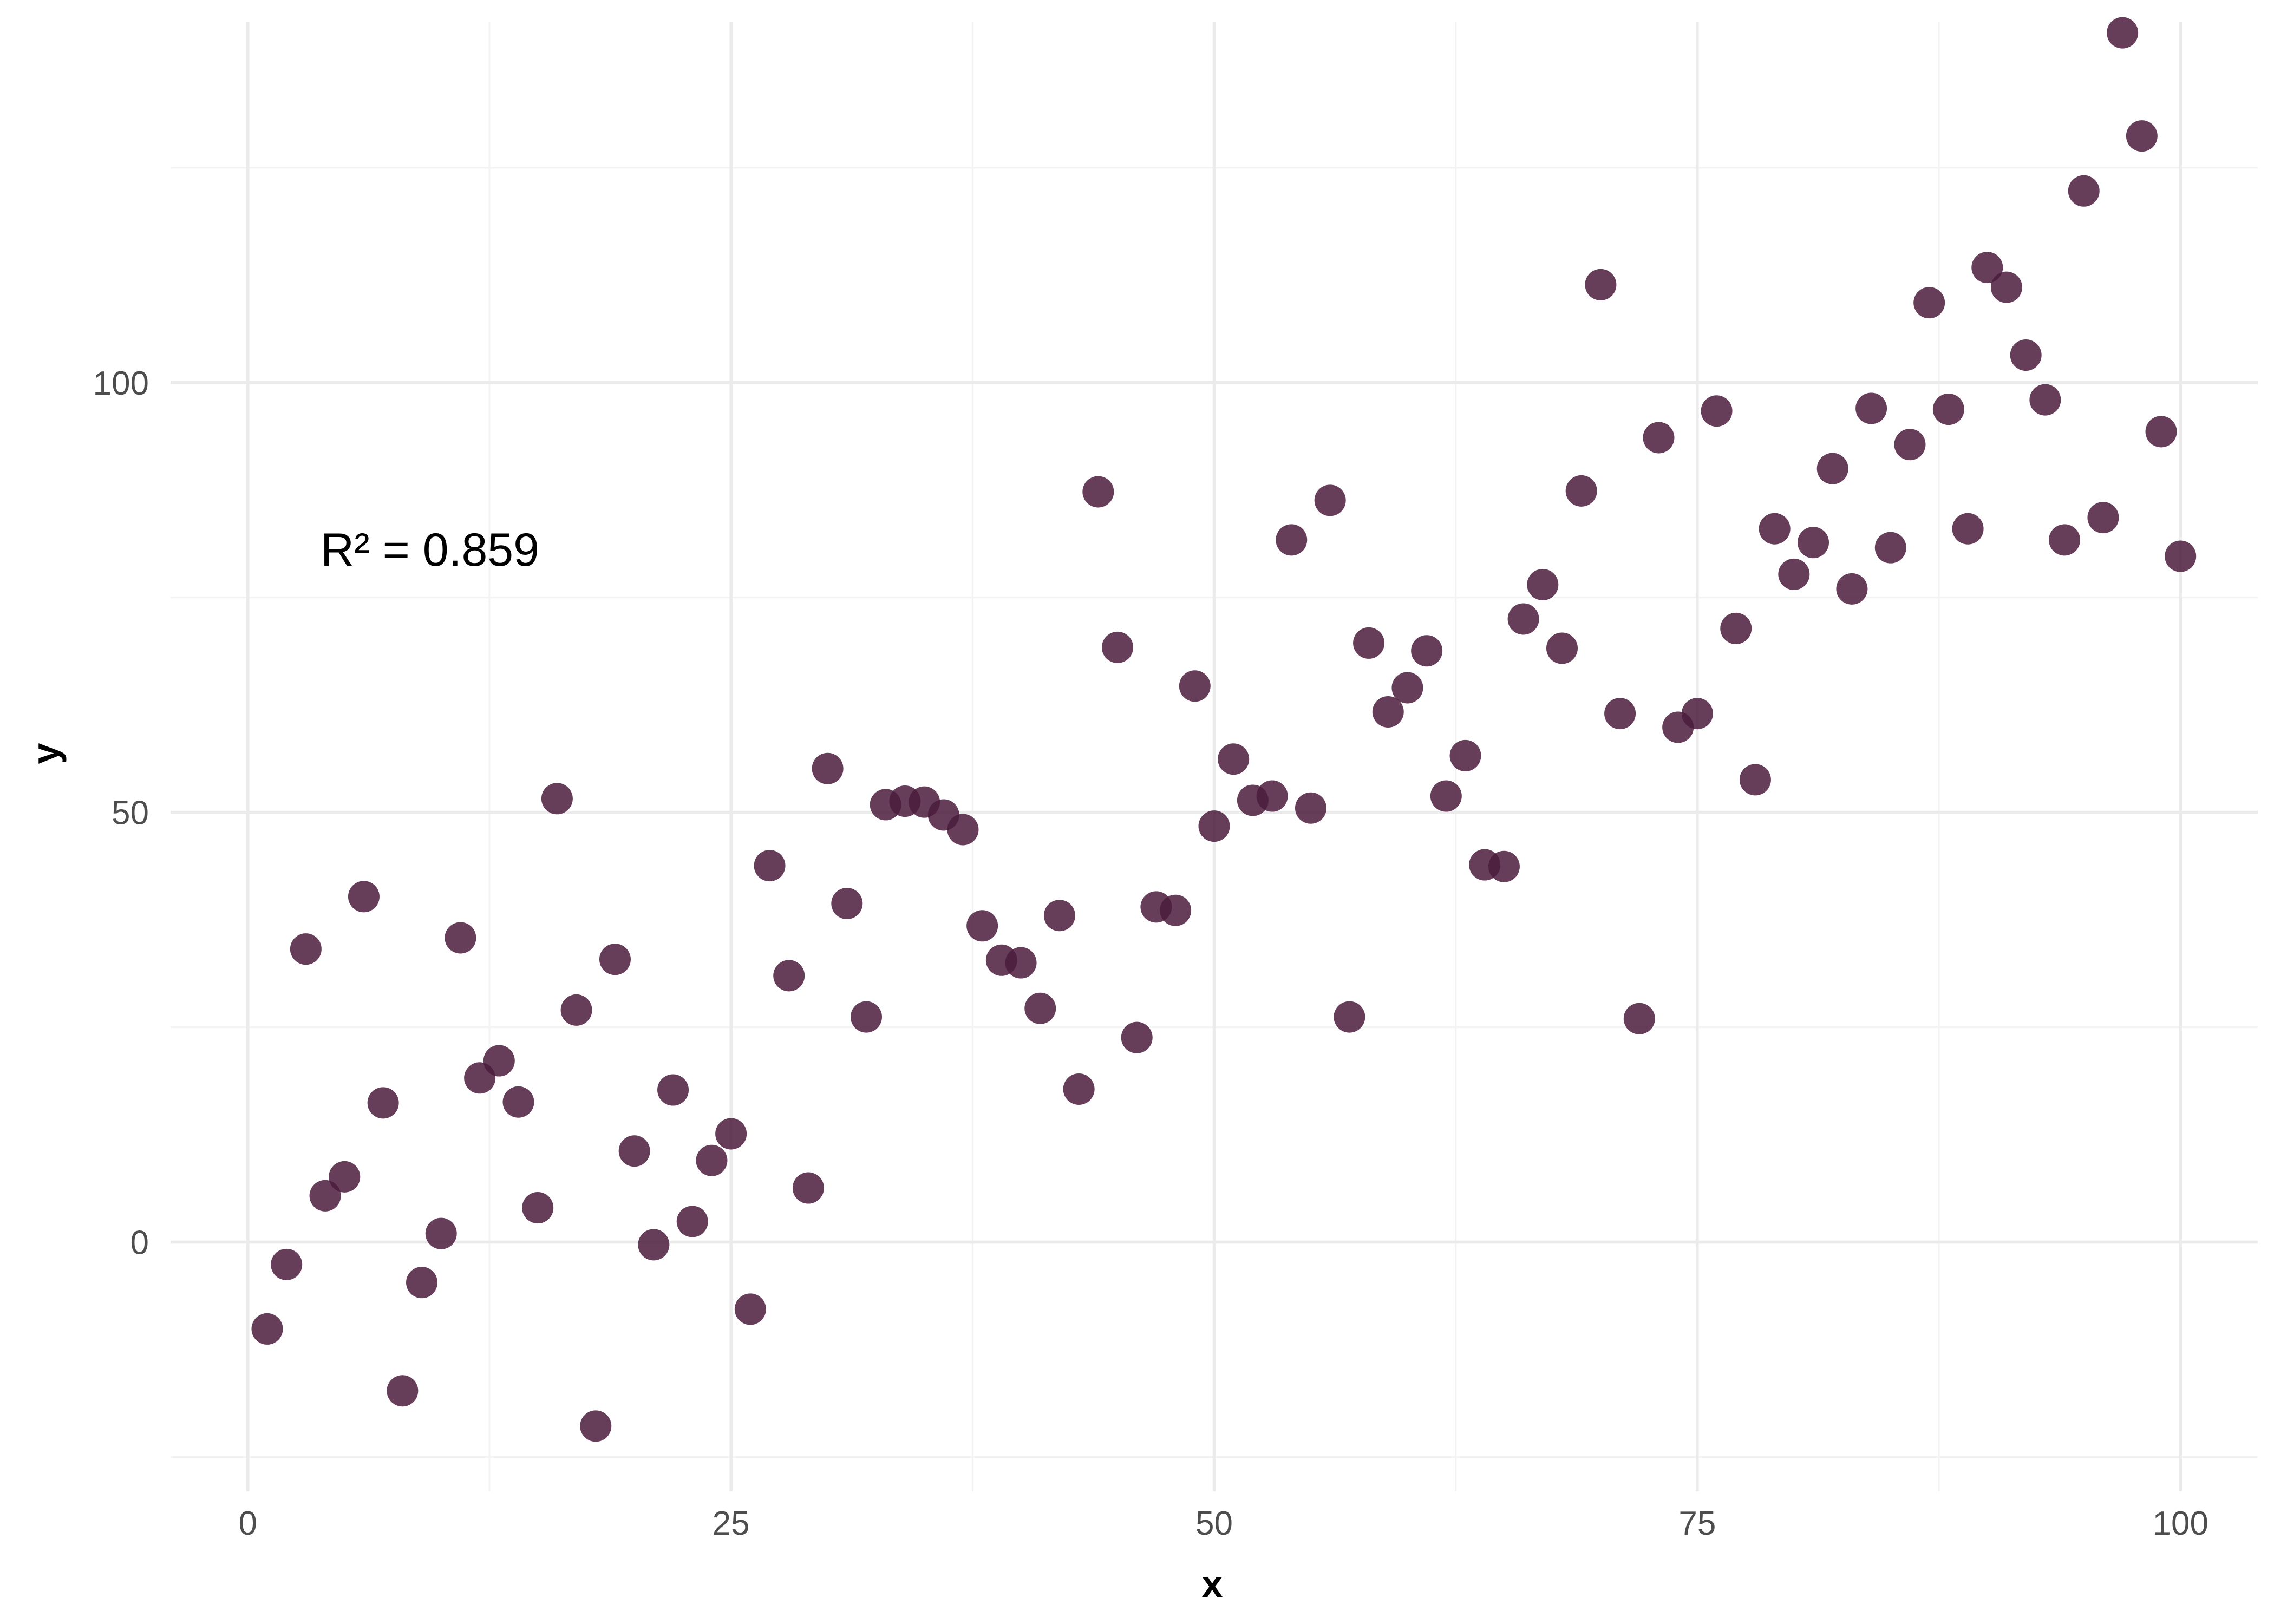 Image resolution: width=2274 pixels, height=1624 pixels. Describe the element at coordinates (1214, 1523) in the screenshot. I see `x-tick-label: 50` at that location.